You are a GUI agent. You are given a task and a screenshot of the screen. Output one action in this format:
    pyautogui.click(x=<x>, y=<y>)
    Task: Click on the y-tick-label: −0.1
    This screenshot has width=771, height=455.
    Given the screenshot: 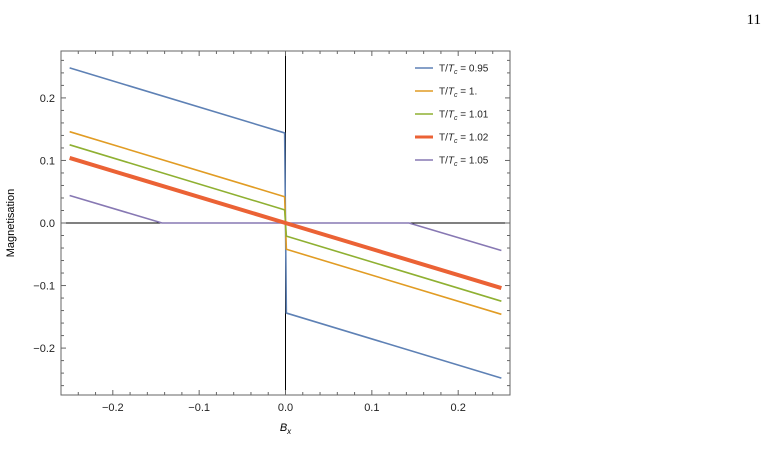 What is the action you would take?
    pyautogui.click(x=44, y=287)
    